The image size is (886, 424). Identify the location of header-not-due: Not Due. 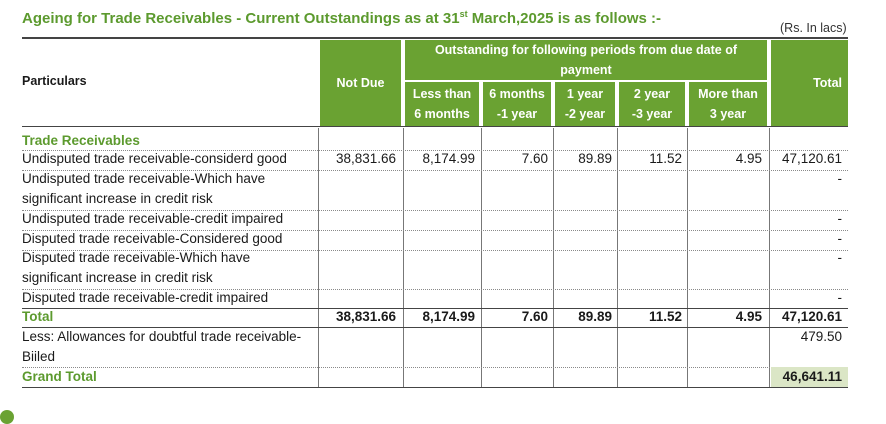
(360, 83).